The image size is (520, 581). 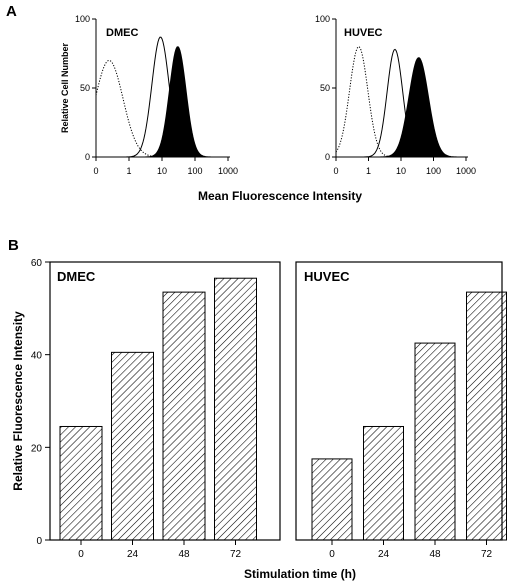 I want to click on histogram-x-axis-title: Mean Fluorescence Intensity, so click(x=280, y=196).